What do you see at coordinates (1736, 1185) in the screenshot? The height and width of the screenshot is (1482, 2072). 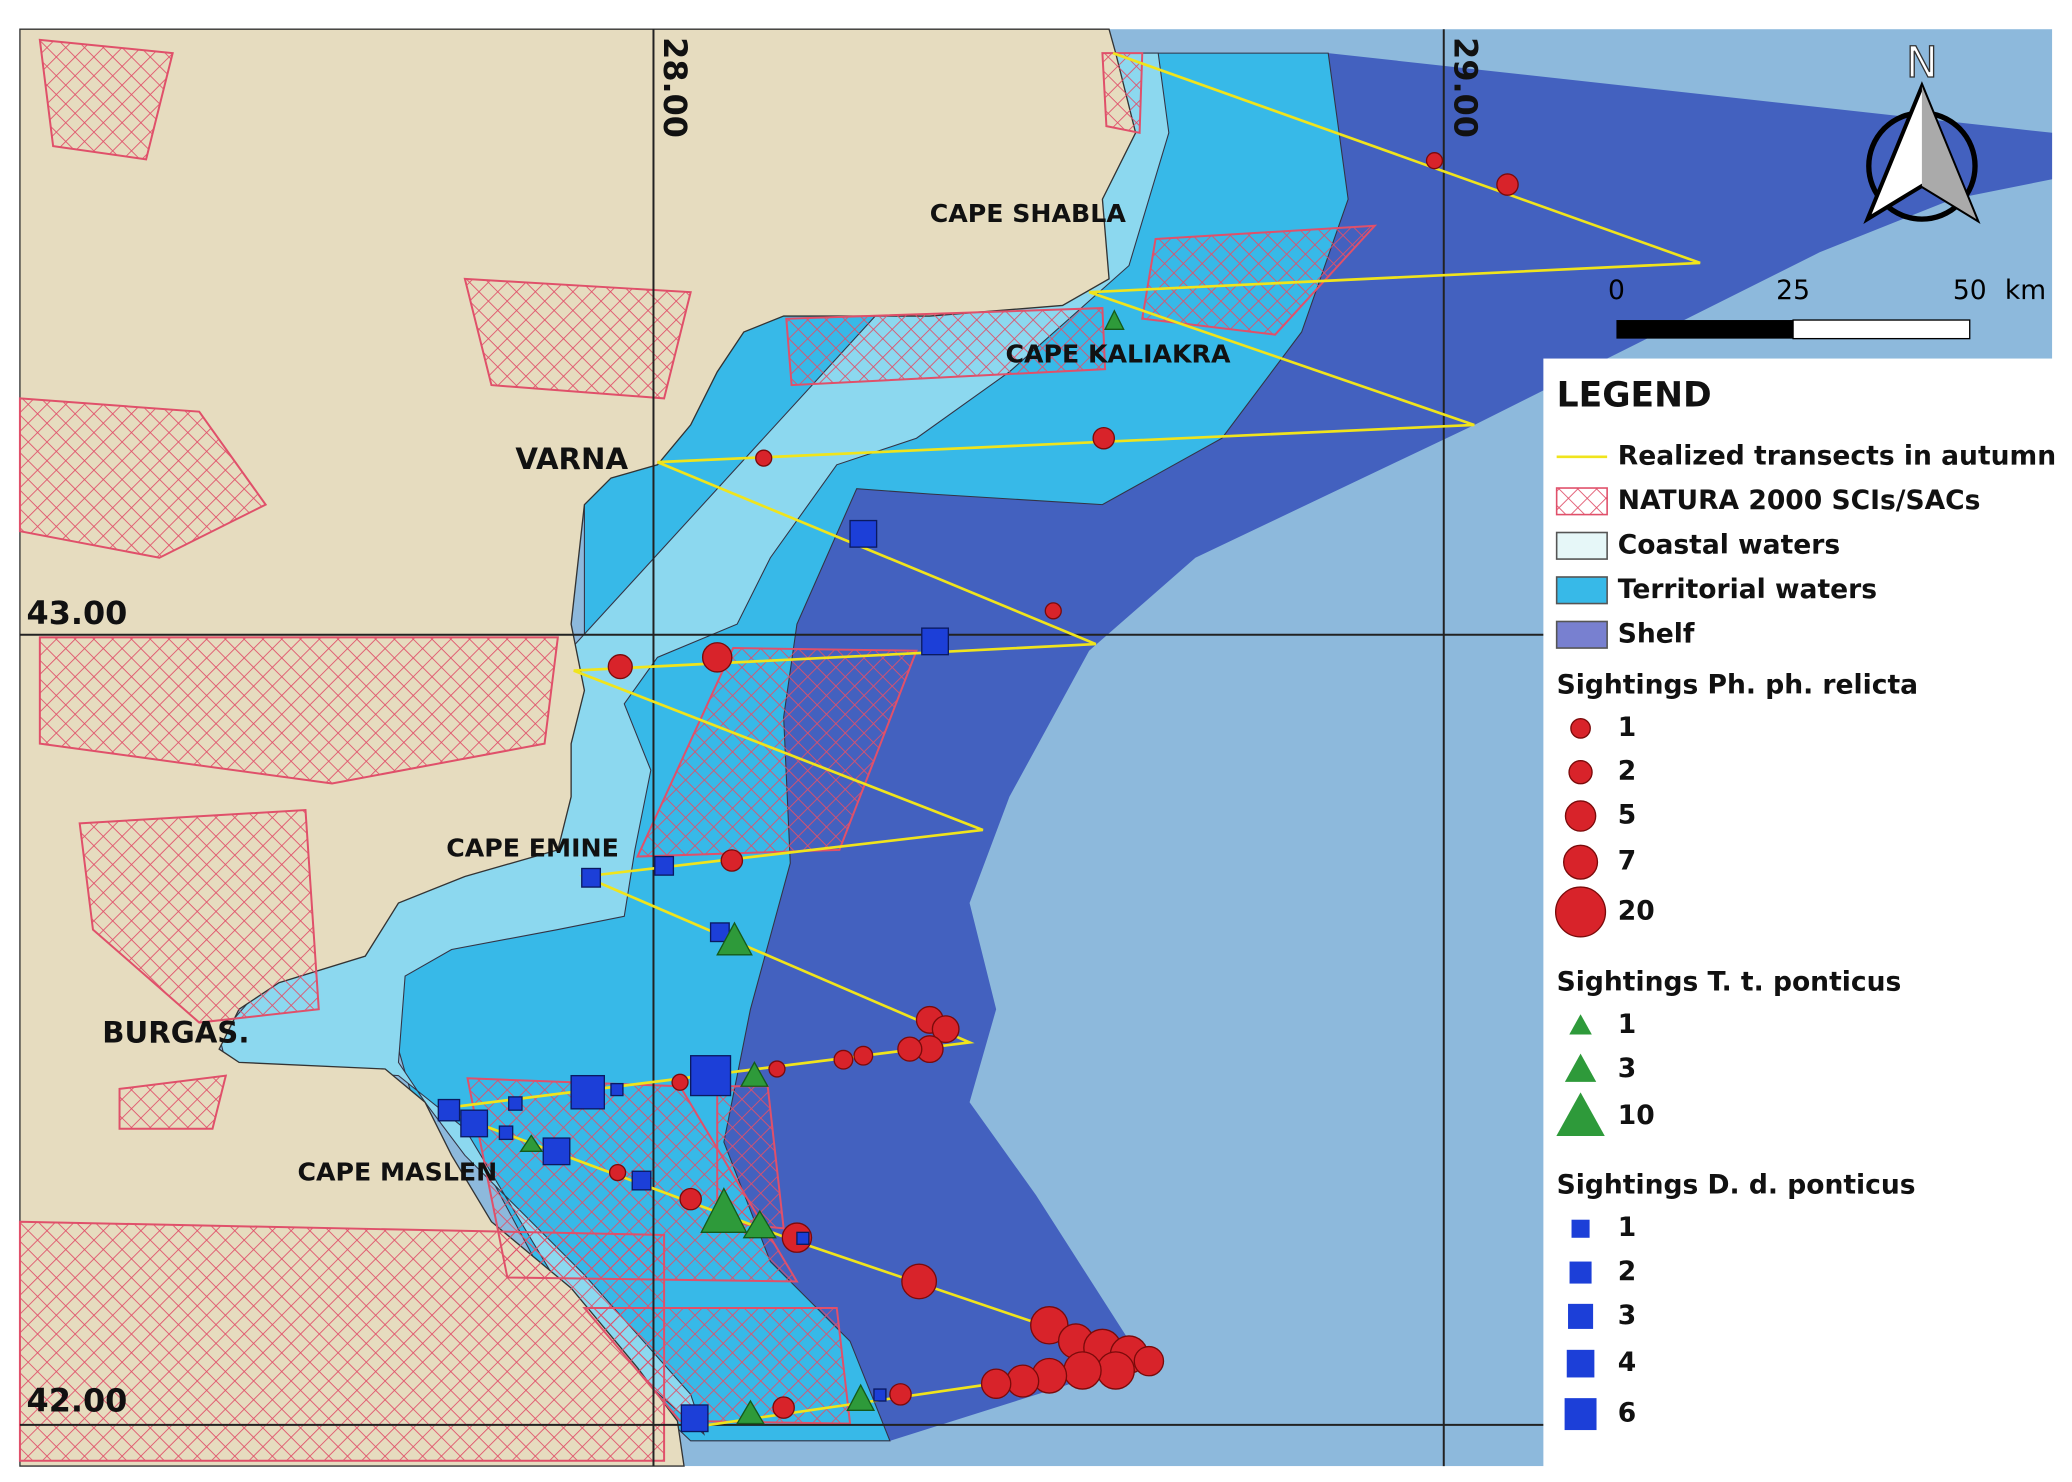 I see `legend-group-title: Sightings D. d. ponticus` at bounding box center [1736, 1185].